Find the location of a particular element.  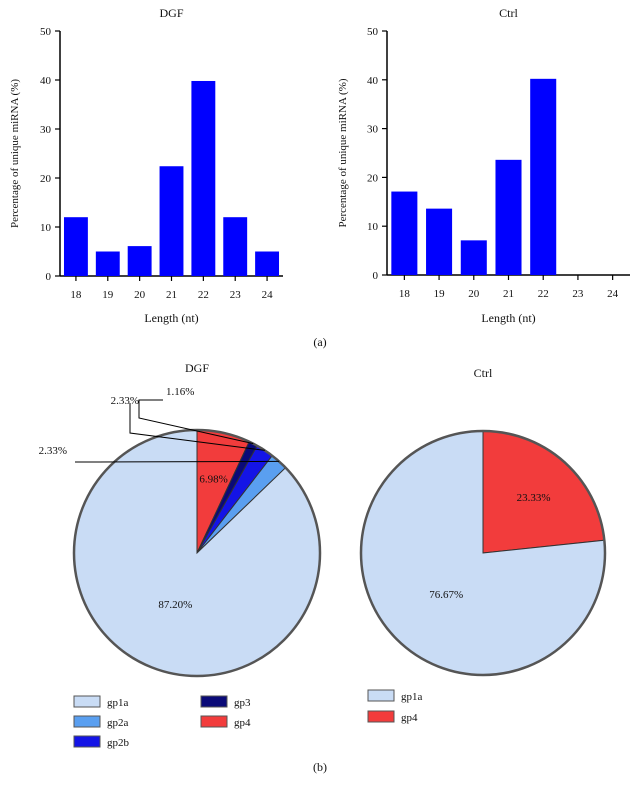

legend-swatch-gp2b is located at coordinates (87, 741).